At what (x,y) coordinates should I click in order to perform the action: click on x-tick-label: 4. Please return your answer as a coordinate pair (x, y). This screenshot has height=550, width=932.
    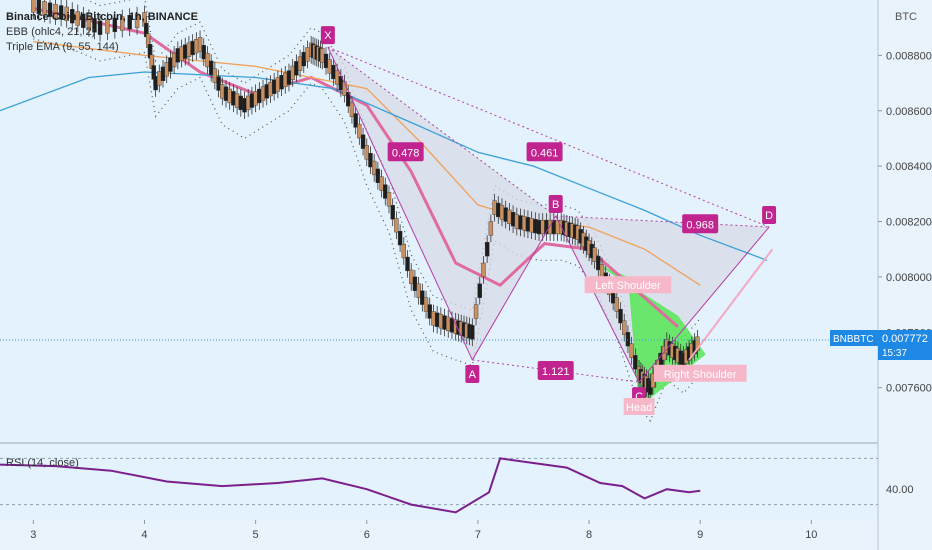
    Looking at the image, I should click on (144, 535).